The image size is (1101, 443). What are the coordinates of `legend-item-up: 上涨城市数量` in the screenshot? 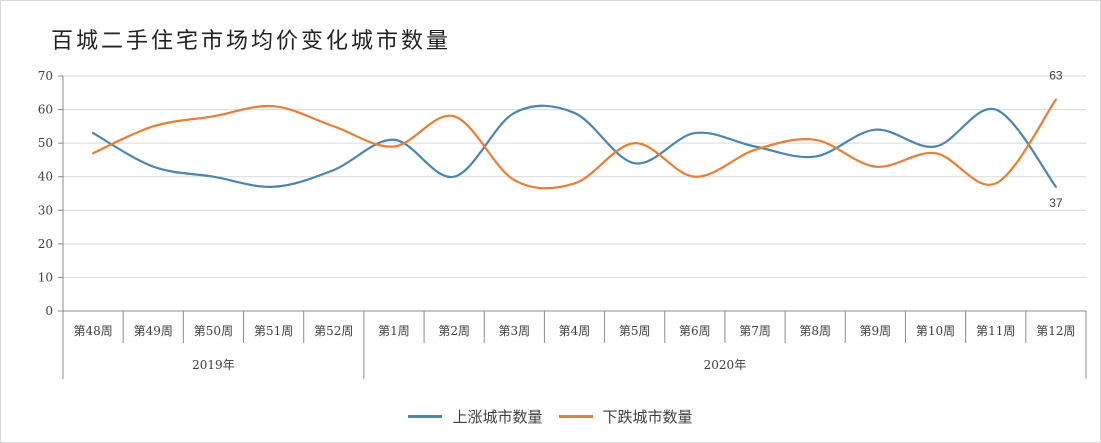 It's located at (475, 416).